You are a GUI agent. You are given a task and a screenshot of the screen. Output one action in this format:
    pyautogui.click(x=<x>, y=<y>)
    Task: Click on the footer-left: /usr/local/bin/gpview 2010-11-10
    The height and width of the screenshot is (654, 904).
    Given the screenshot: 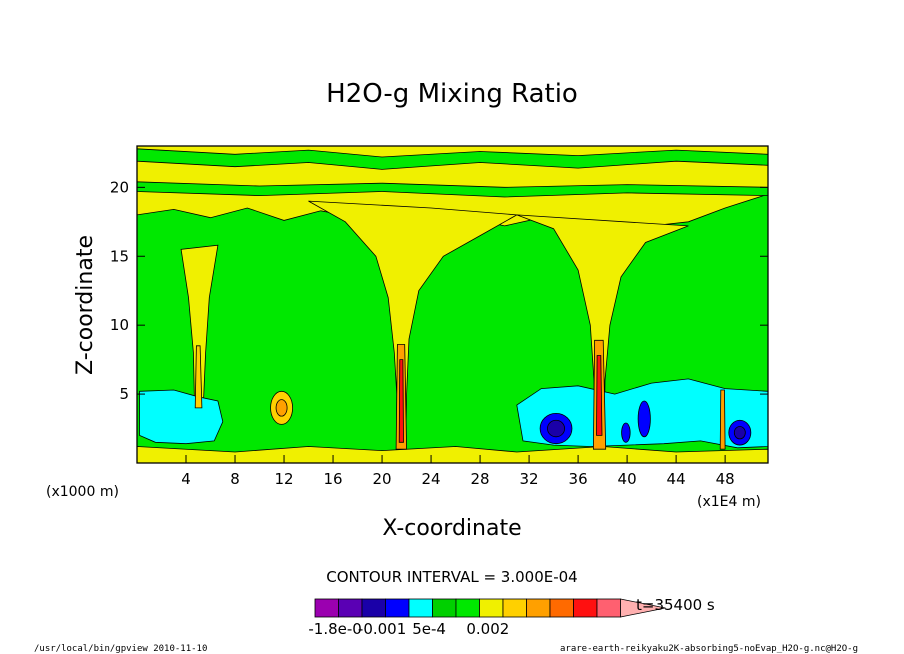 What is the action you would take?
    pyautogui.click(x=120, y=649)
    